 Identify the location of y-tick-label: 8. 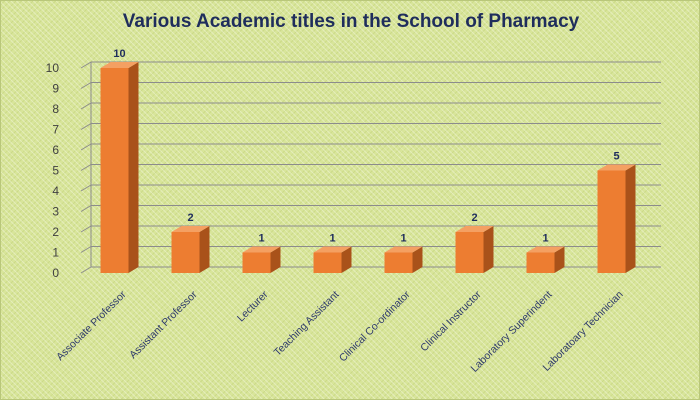
(55, 109).